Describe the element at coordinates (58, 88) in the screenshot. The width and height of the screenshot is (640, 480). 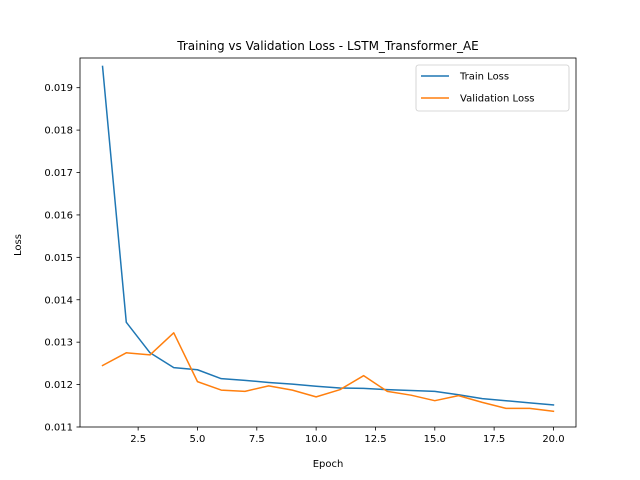
I see `y-tick-label: 0.019` at that location.